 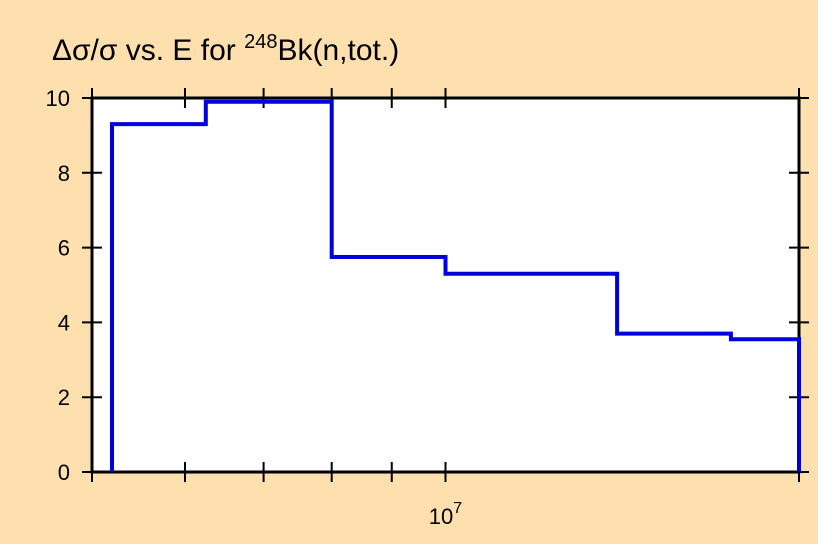 What do you see at coordinates (441, 516) in the screenshot?
I see `x-tick-label-base: 10` at bounding box center [441, 516].